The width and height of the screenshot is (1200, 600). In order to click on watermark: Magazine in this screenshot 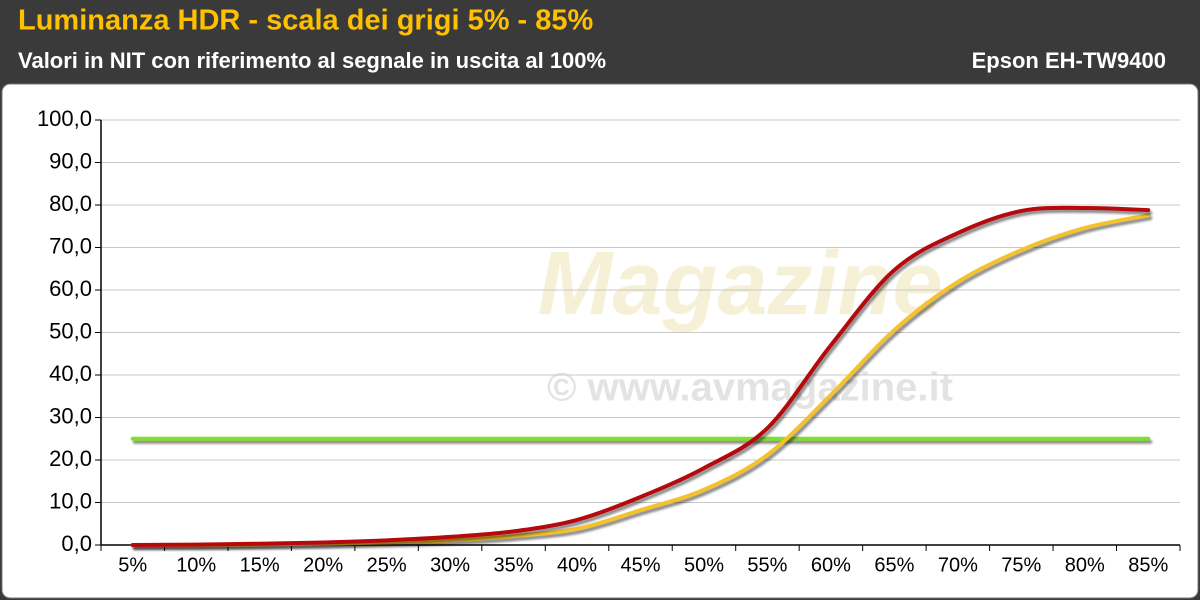, I will do `click(739, 284)`.